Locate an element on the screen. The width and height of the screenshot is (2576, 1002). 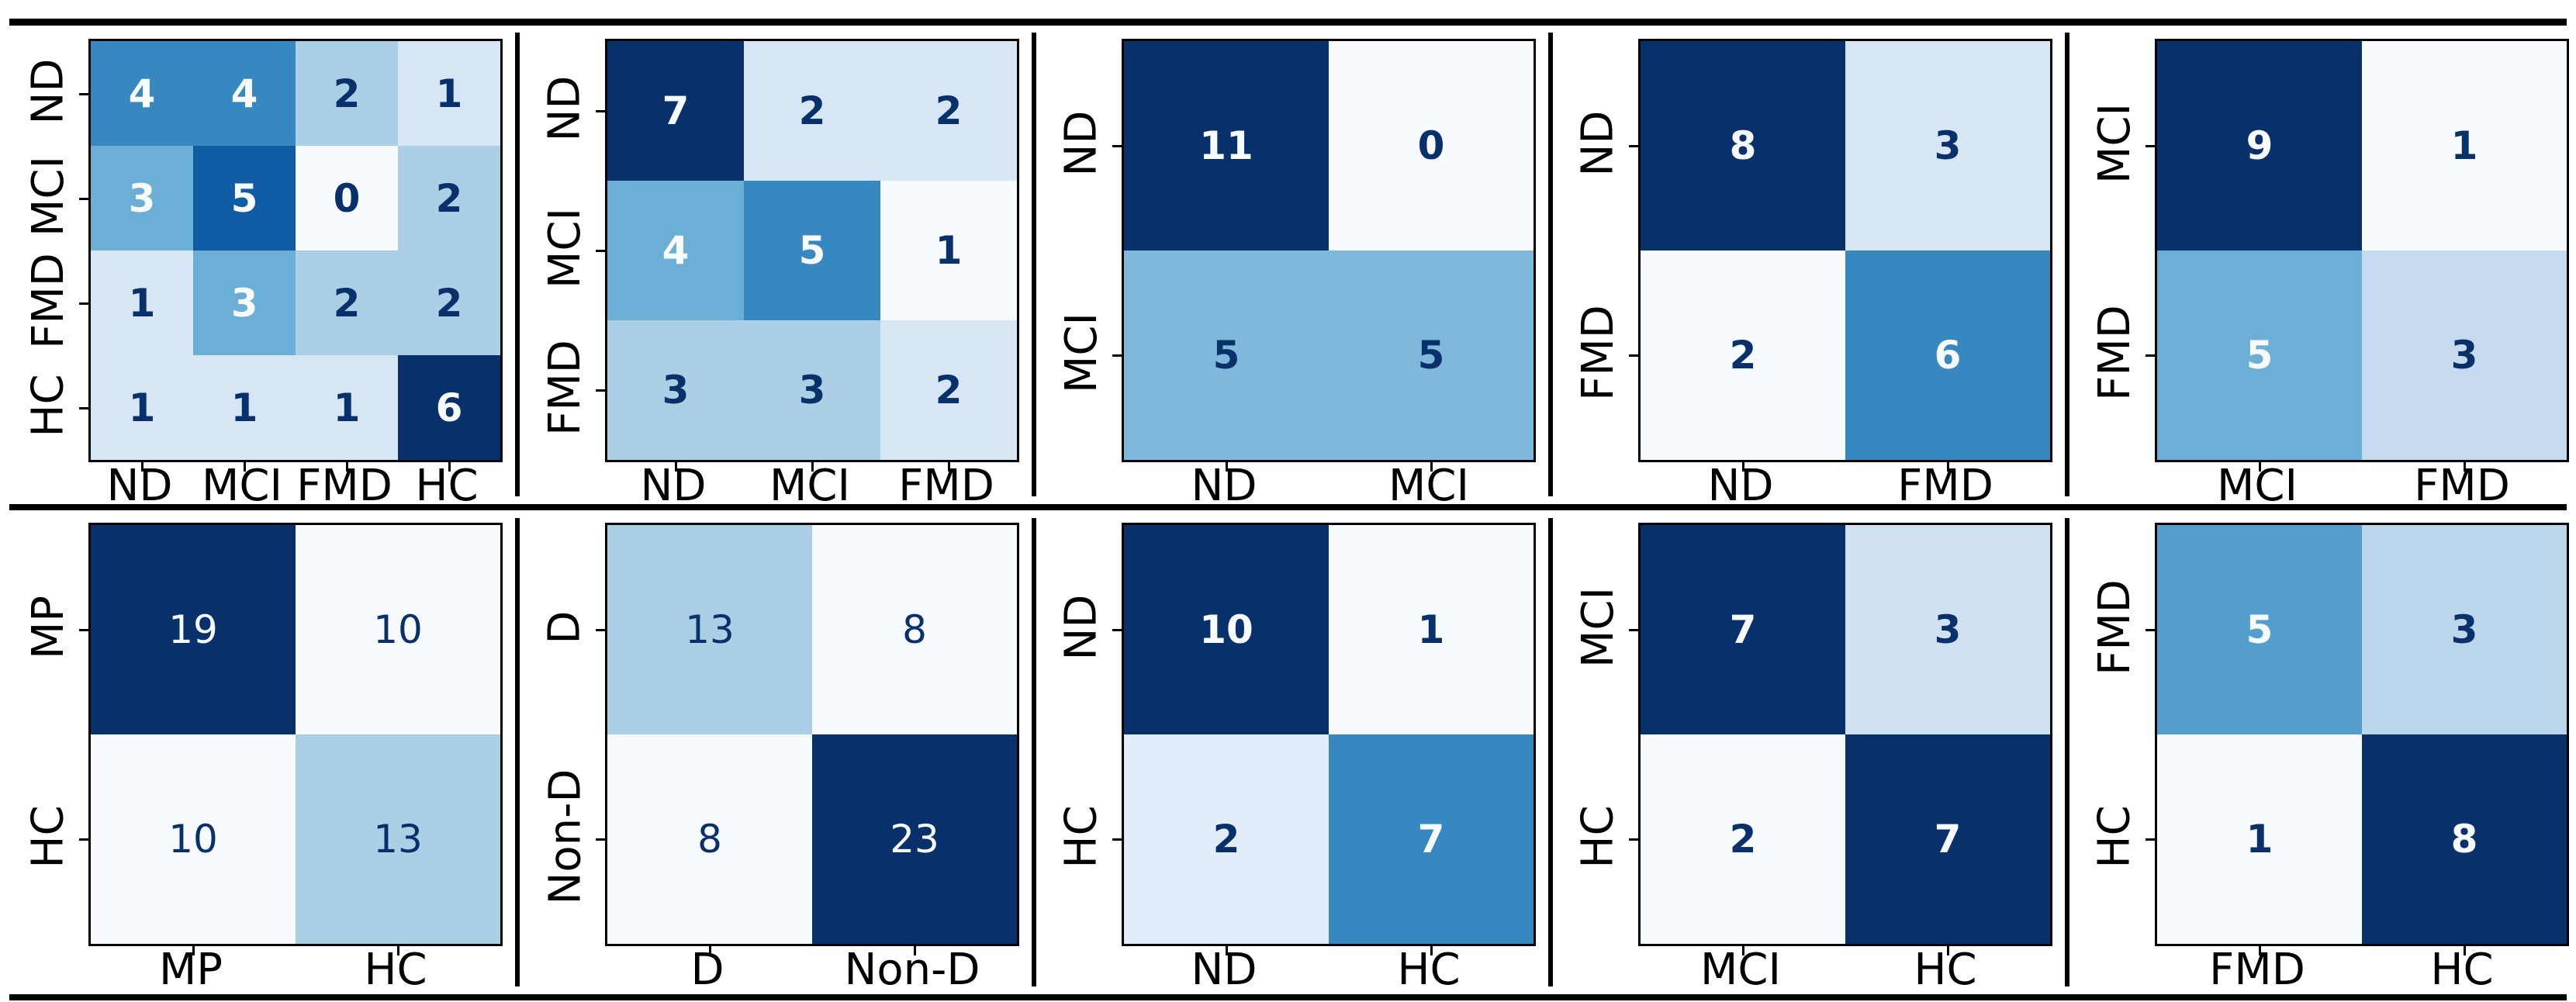
y-tick-label-text: Non-D is located at coordinates (565, 837).